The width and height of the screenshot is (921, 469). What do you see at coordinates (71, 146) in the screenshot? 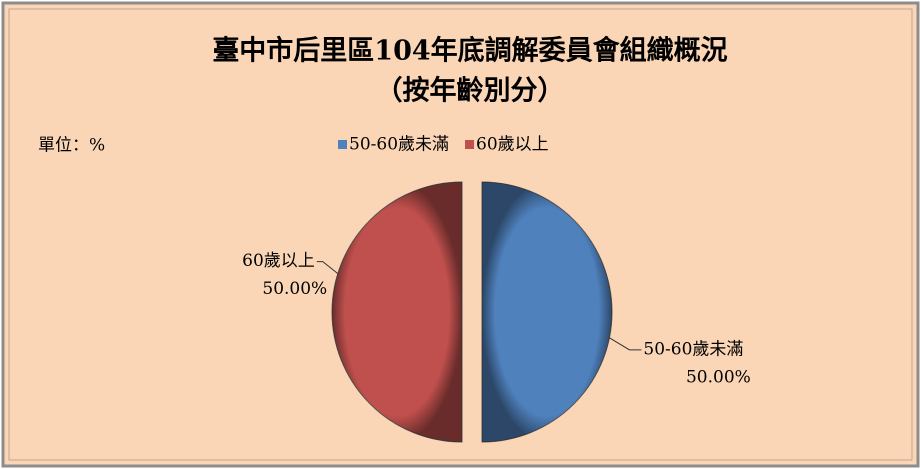
I see `unit-label: 單位：%` at bounding box center [71, 146].